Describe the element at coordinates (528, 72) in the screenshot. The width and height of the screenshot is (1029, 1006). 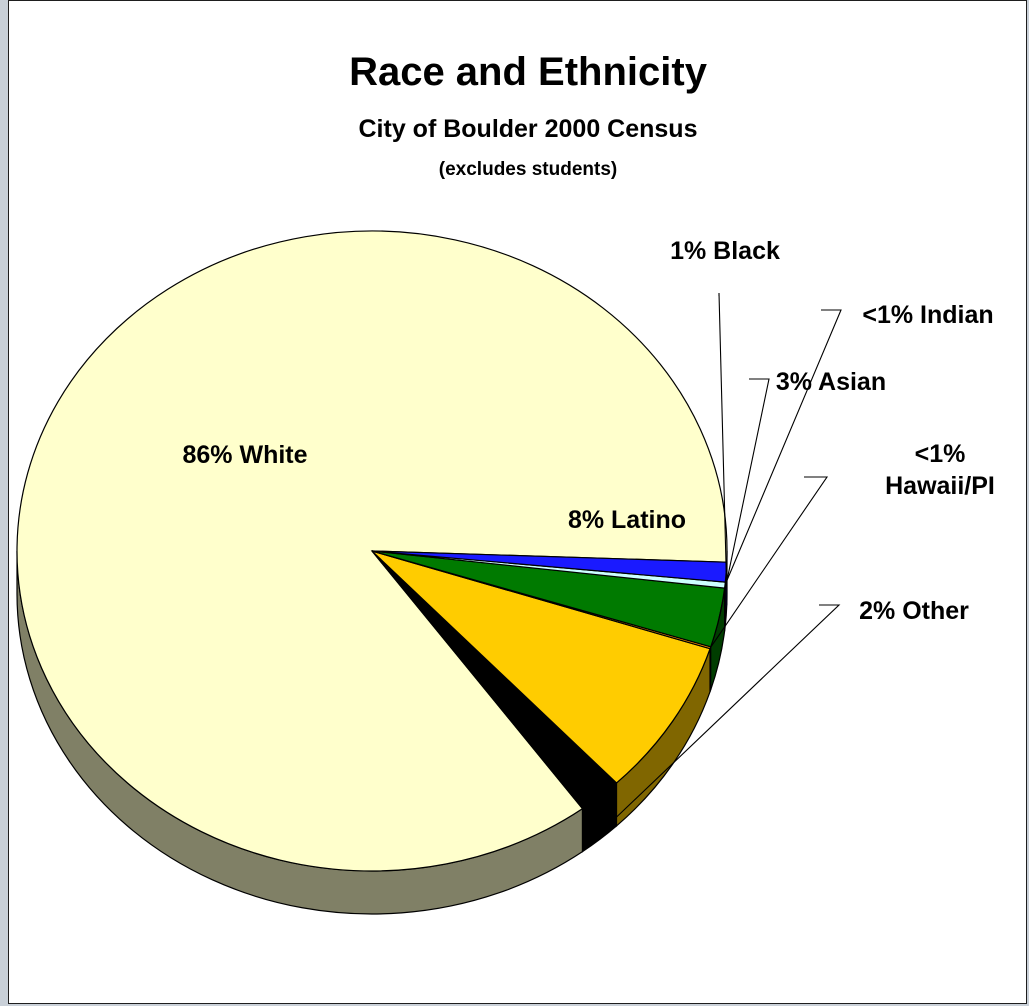
I see `chart-title: Race and Ethnicity` at that location.